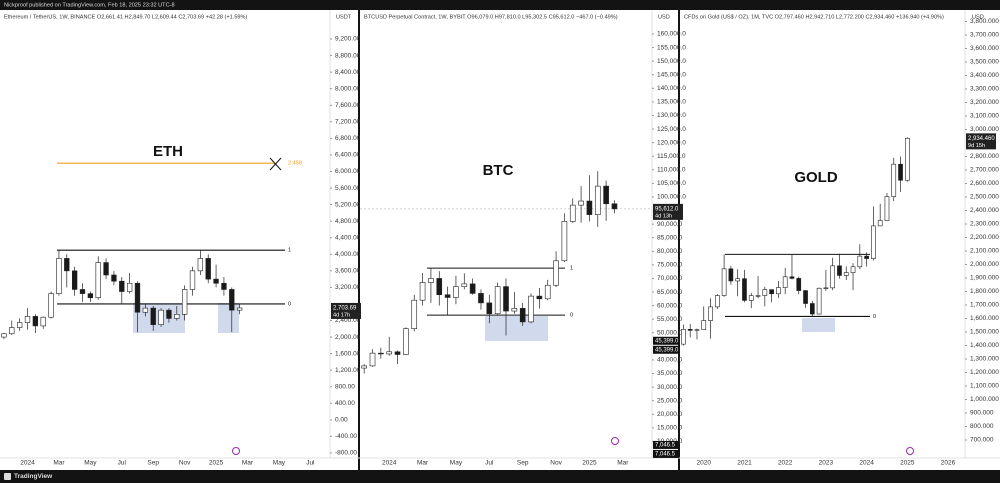  Describe the element at coordinates (981, 139) in the screenshot. I see `last-price-label: 2,934.460` at that location.